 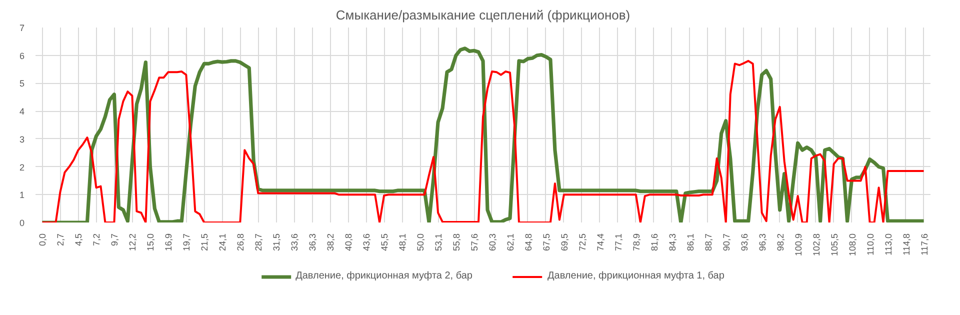 I want to click on x-tick-label: 31,5, so click(x=277, y=242).